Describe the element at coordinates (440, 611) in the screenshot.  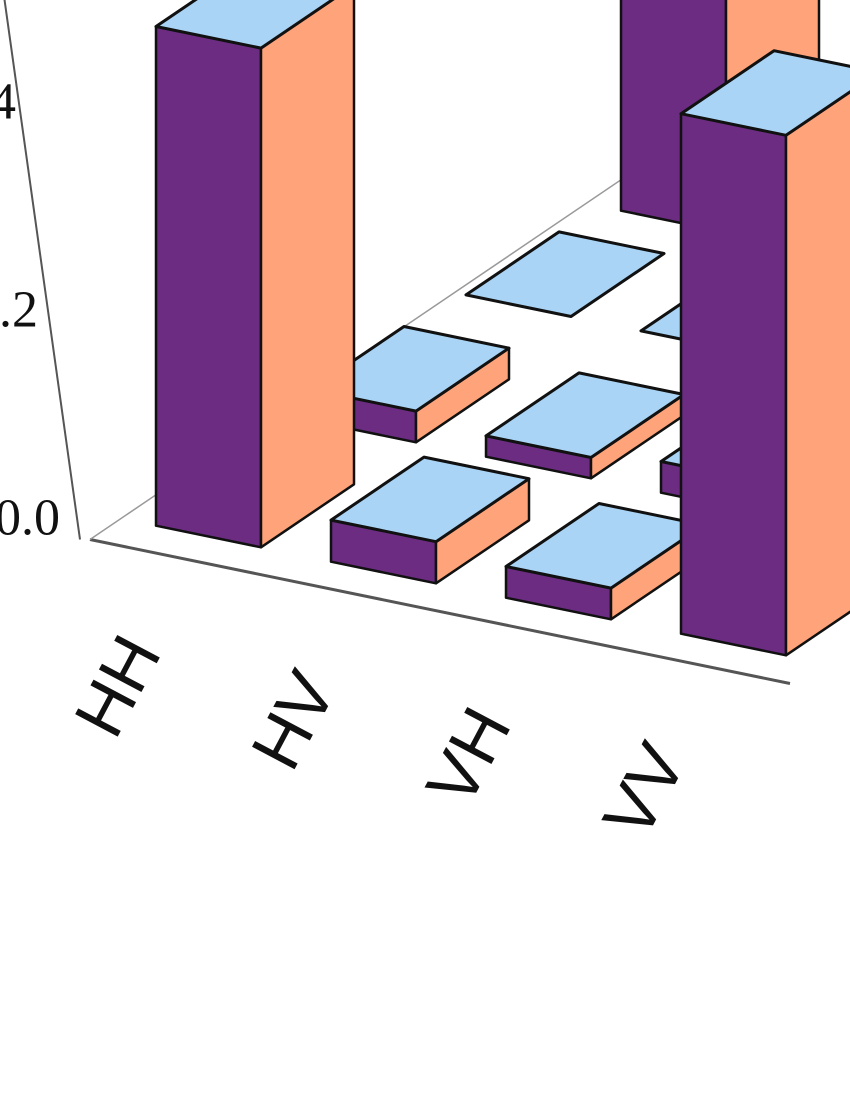
I see `floor-front-edge` at that location.